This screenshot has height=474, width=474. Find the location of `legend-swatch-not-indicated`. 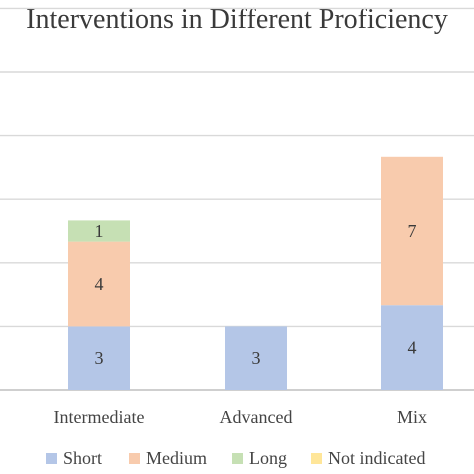

legend-swatch-not-indicated is located at coordinates (316, 458).